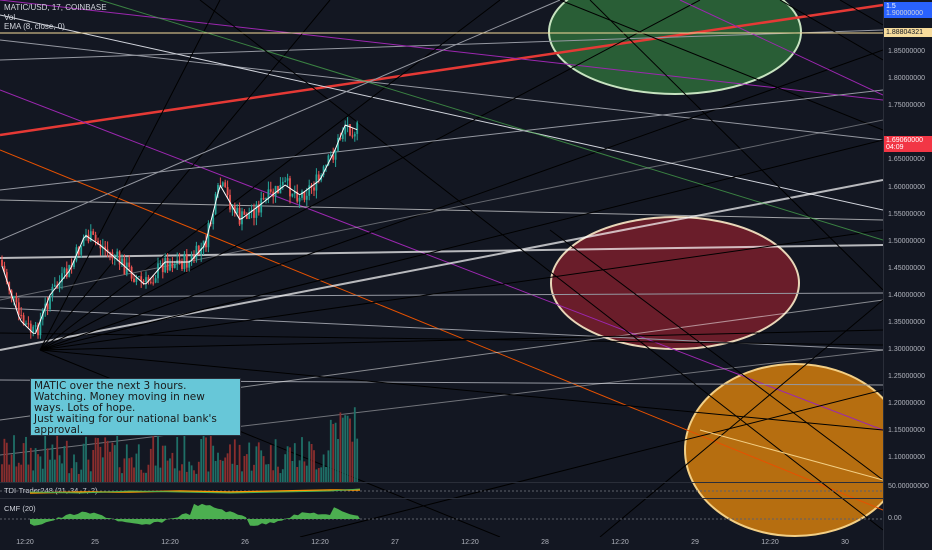  Describe the element at coordinates (545, 542) in the screenshot. I see `time-tick: 28` at that location.